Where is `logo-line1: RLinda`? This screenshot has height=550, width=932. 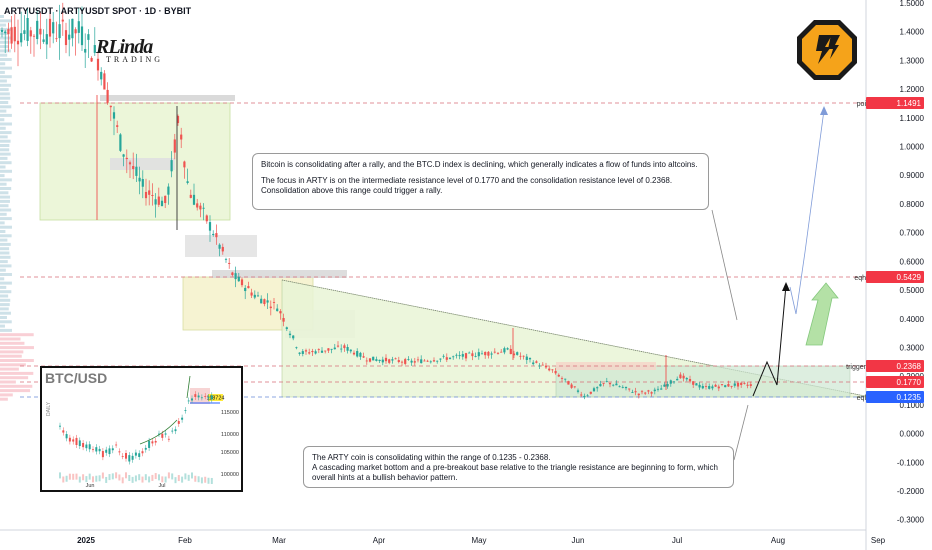 logo-line1: RLinda is located at coordinates (124, 47).